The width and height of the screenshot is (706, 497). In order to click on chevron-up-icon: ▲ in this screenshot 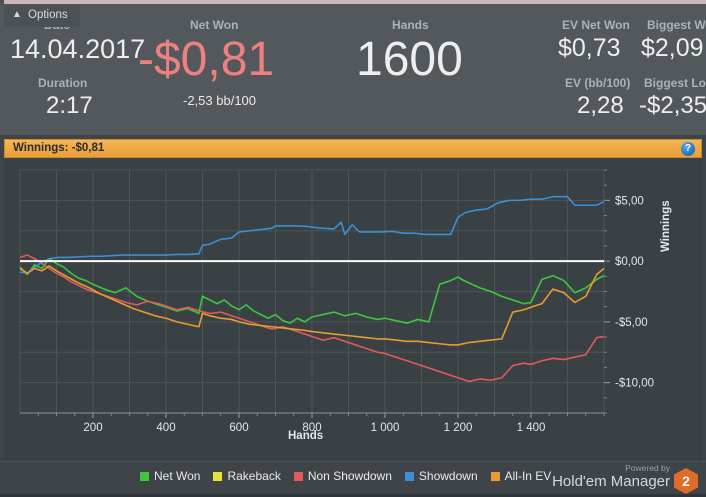, I will do `click(17, 14)`.